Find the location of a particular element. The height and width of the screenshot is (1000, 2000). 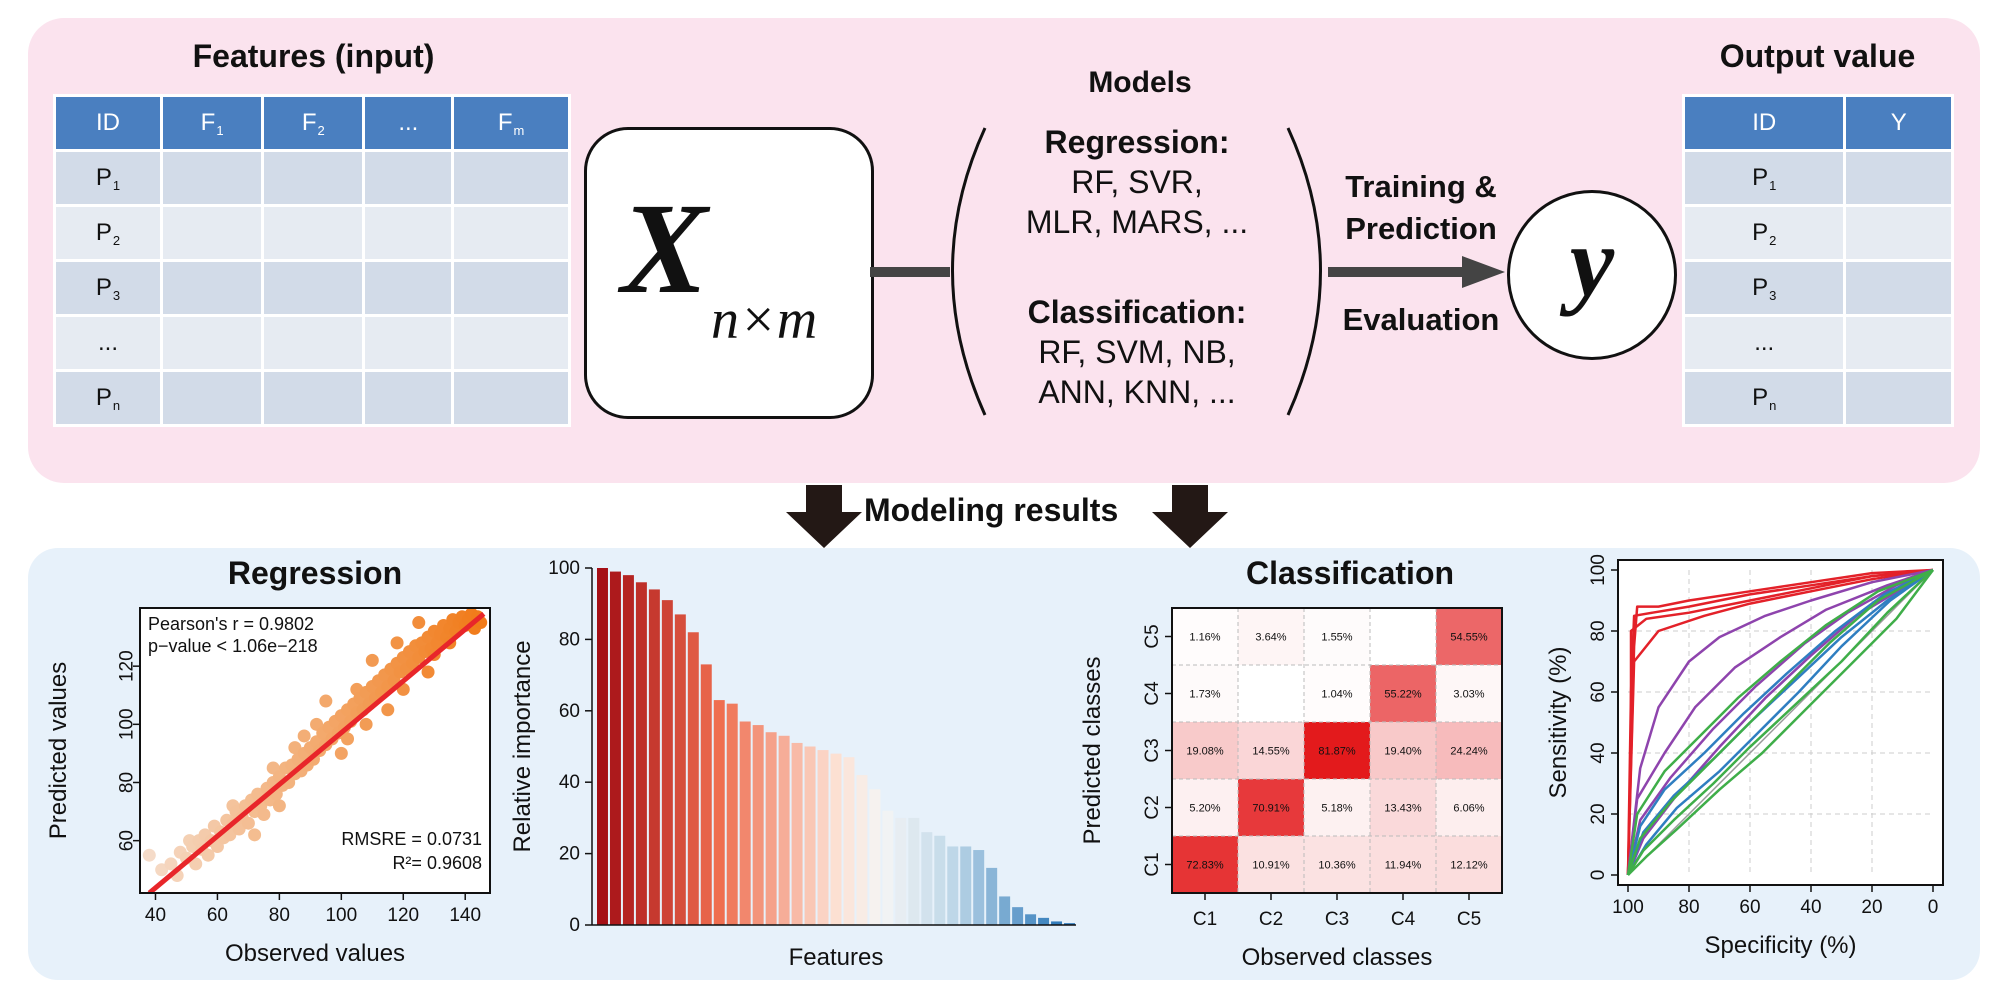

classification-models-line1: RF, SVM, NB, is located at coordinates (1137, 352).